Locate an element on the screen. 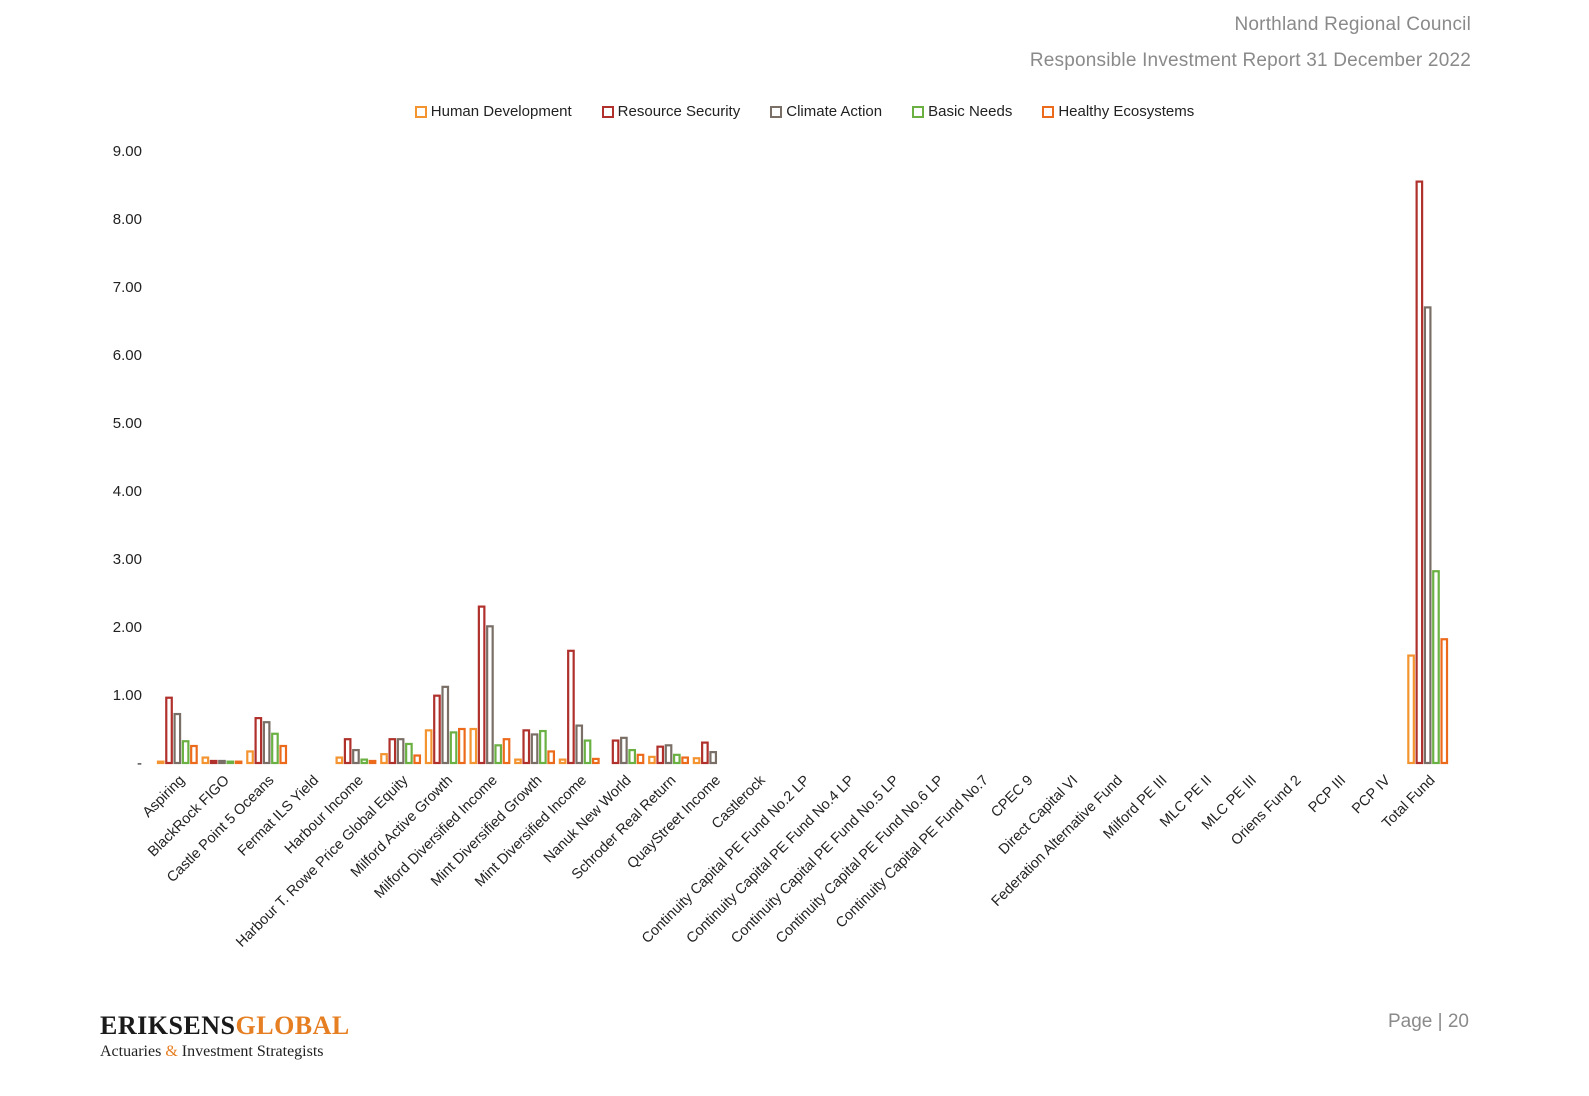 The width and height of the screenshot is (1589, 1096). legend-item-climate-action: Climate Action is located at coordinates (826, 111).